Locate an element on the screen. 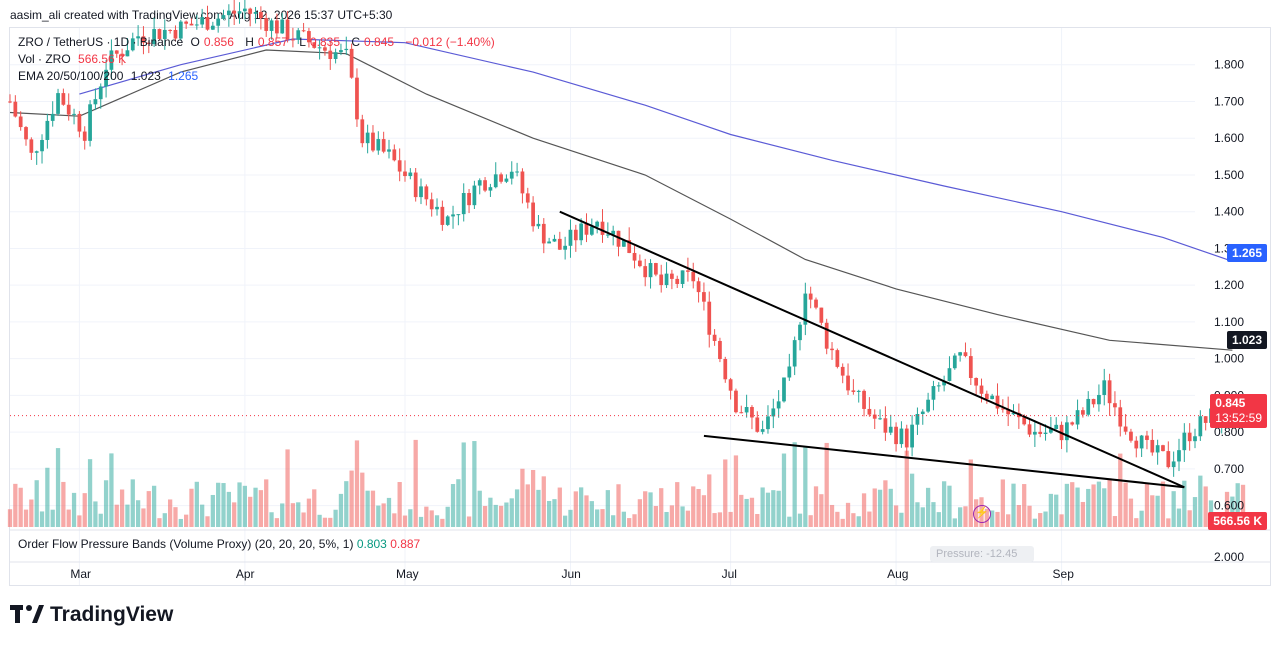 The height and width of the screenshot is (647, 1281). y-tick-label: 1.800 is located at coordinates (1229, 65).